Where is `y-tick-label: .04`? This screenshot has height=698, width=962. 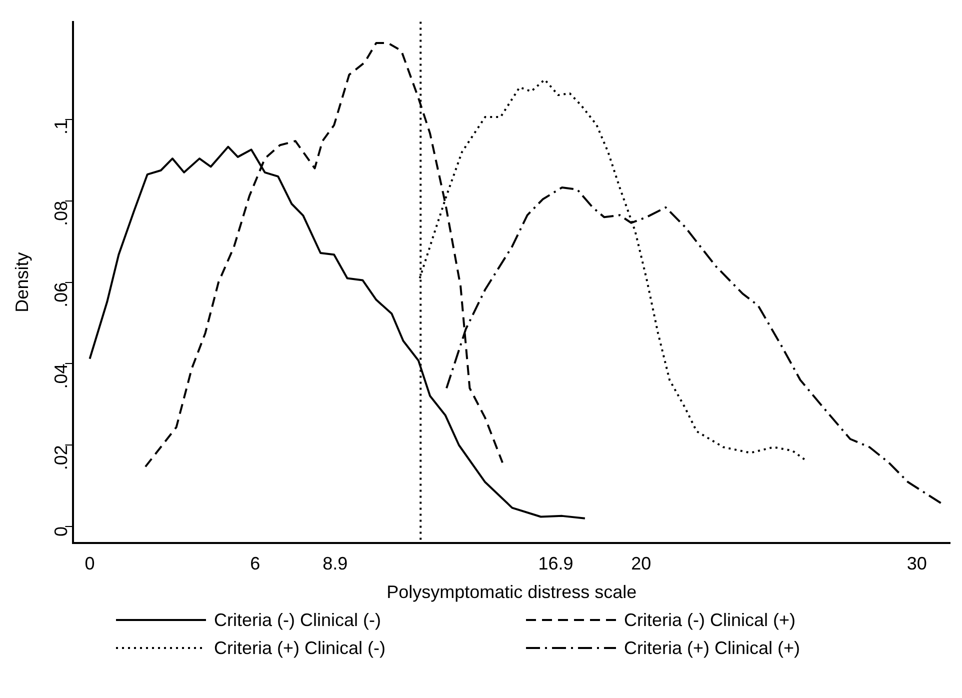
y-tick-label: .04 is located at coordinates (61, 376).